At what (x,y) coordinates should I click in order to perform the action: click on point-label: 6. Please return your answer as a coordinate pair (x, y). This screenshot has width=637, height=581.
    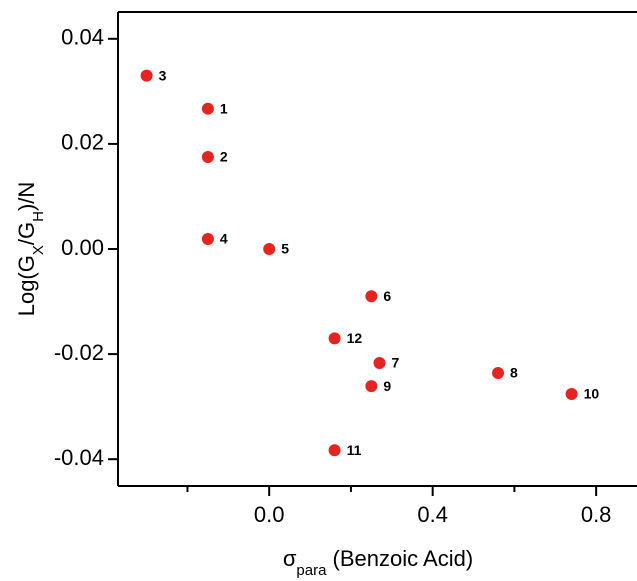
    Looking at the image, I should click on (387, 296).